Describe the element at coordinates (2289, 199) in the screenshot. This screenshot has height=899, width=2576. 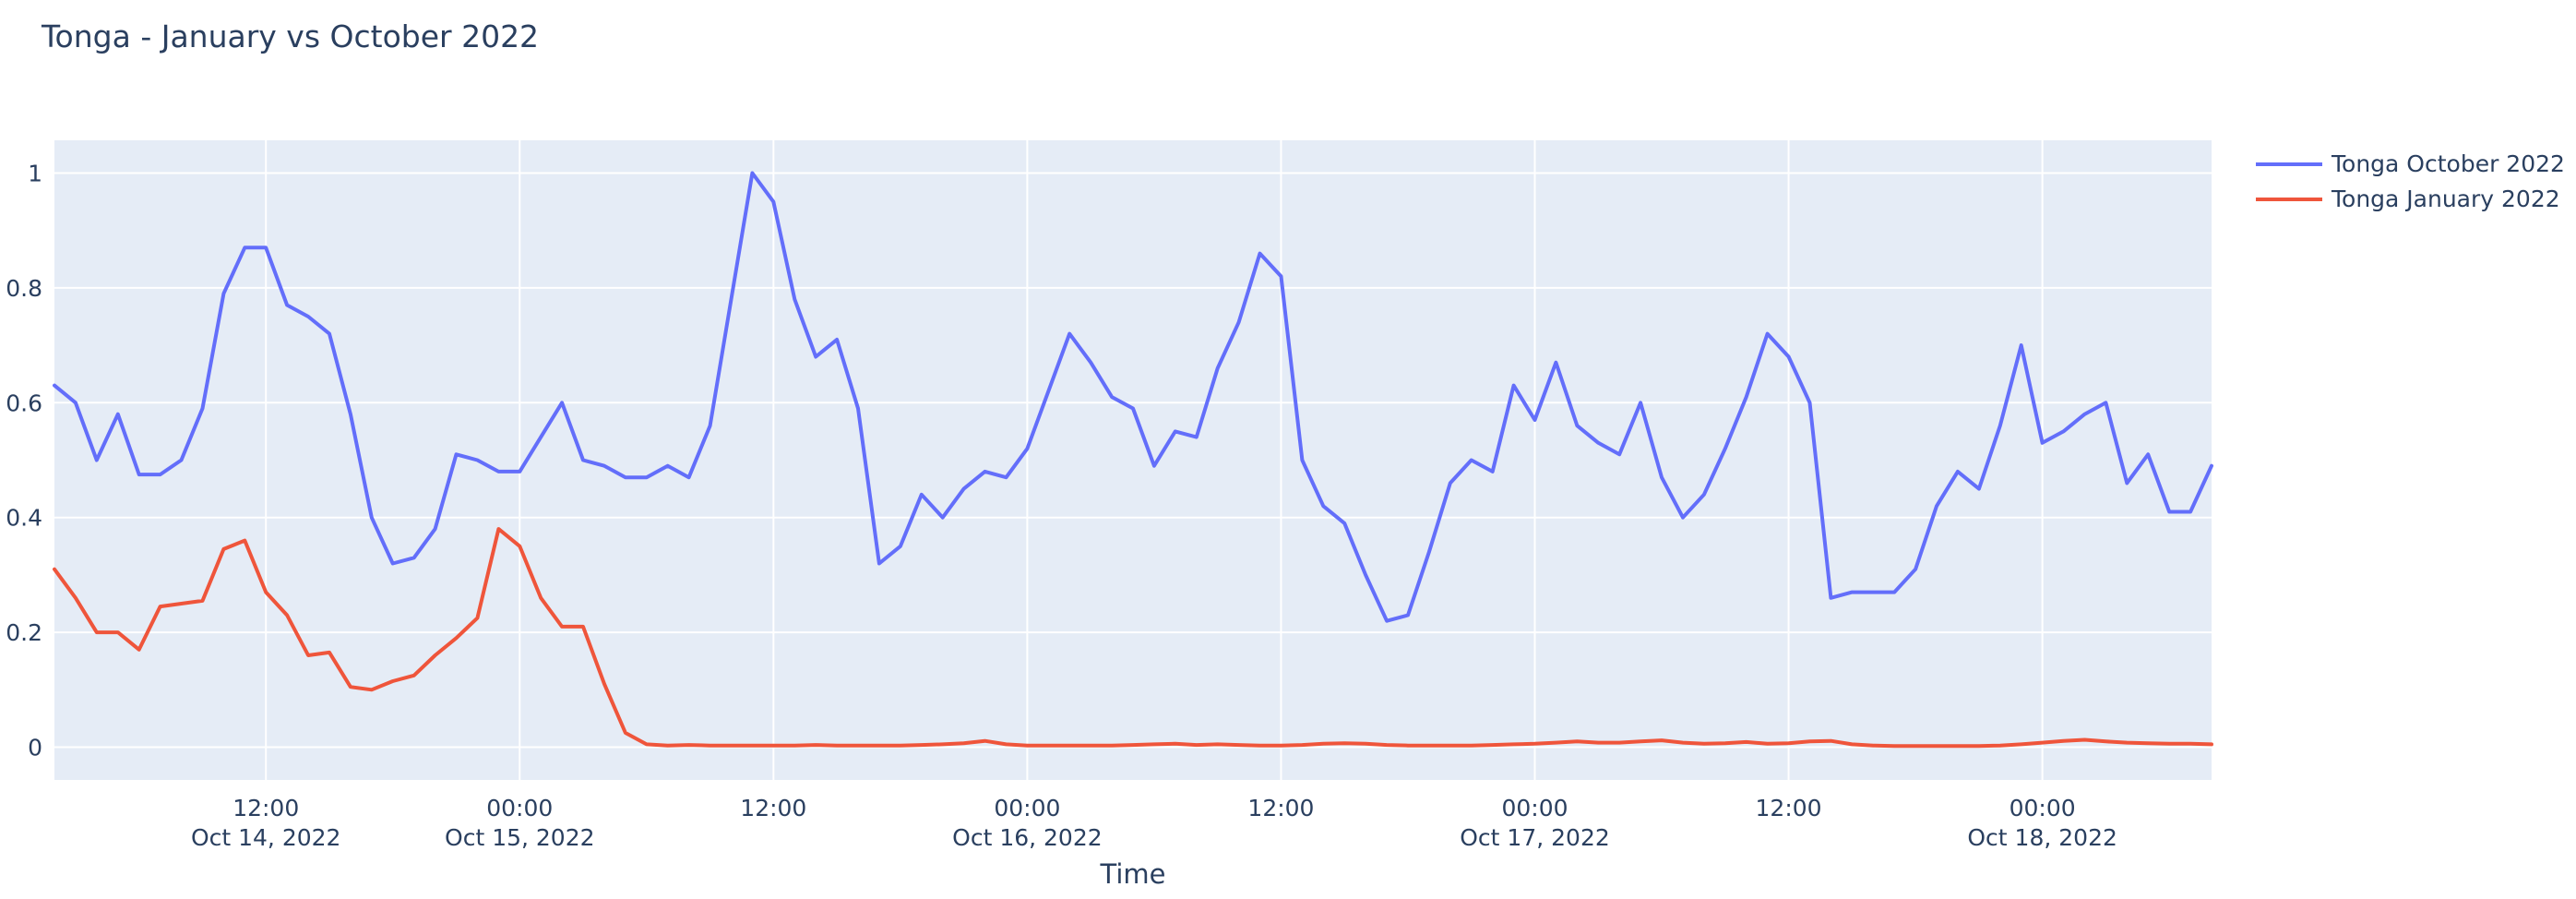
I see `legend-line-january-icon` at that location.